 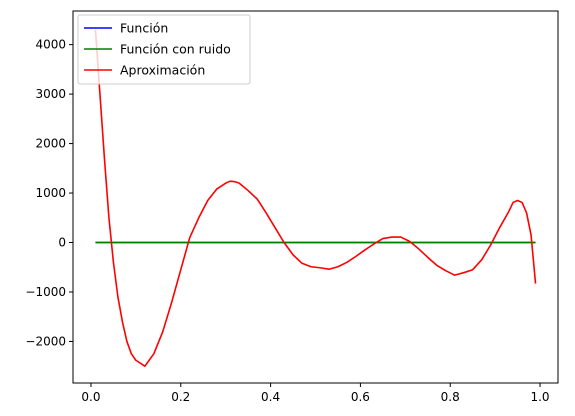 I want to click on x-axis: 0.0 0.2 0.4 0.6 0.8 1.0, so click(x=315, y=393).